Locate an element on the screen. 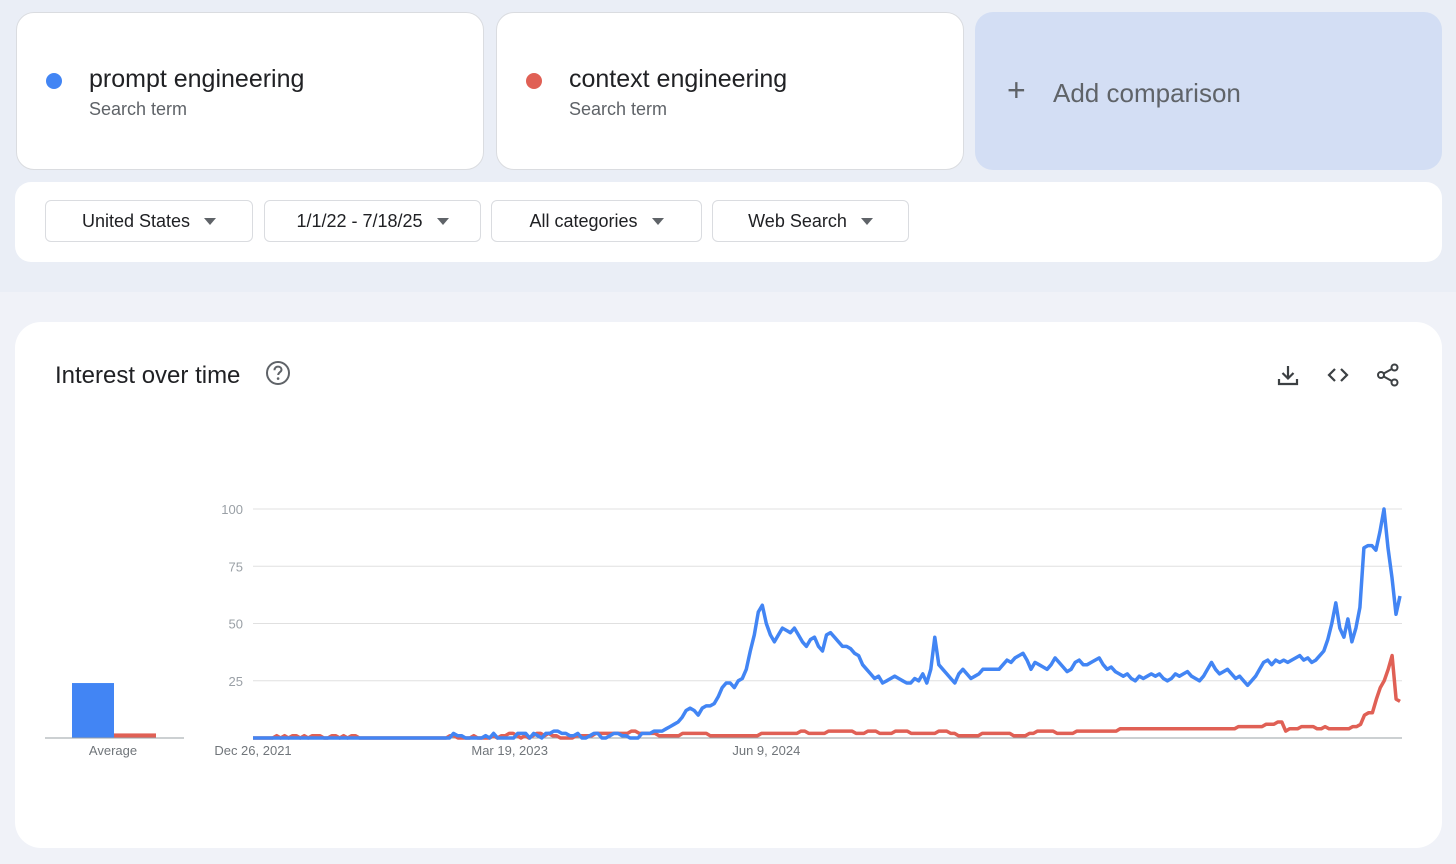  help-icon is located at coordinates (278, 373).